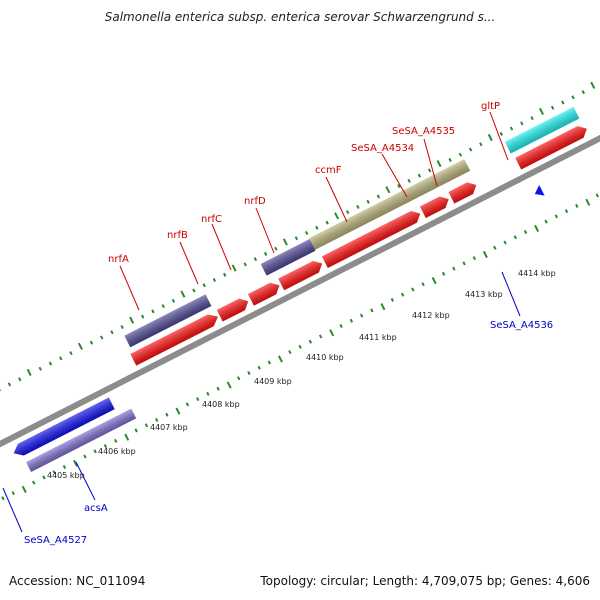  What do you see at coordinates (63, 428) in the screenshot?
I see `gene-SeSA_A4527-arrow` at bounding box center [63, 428].